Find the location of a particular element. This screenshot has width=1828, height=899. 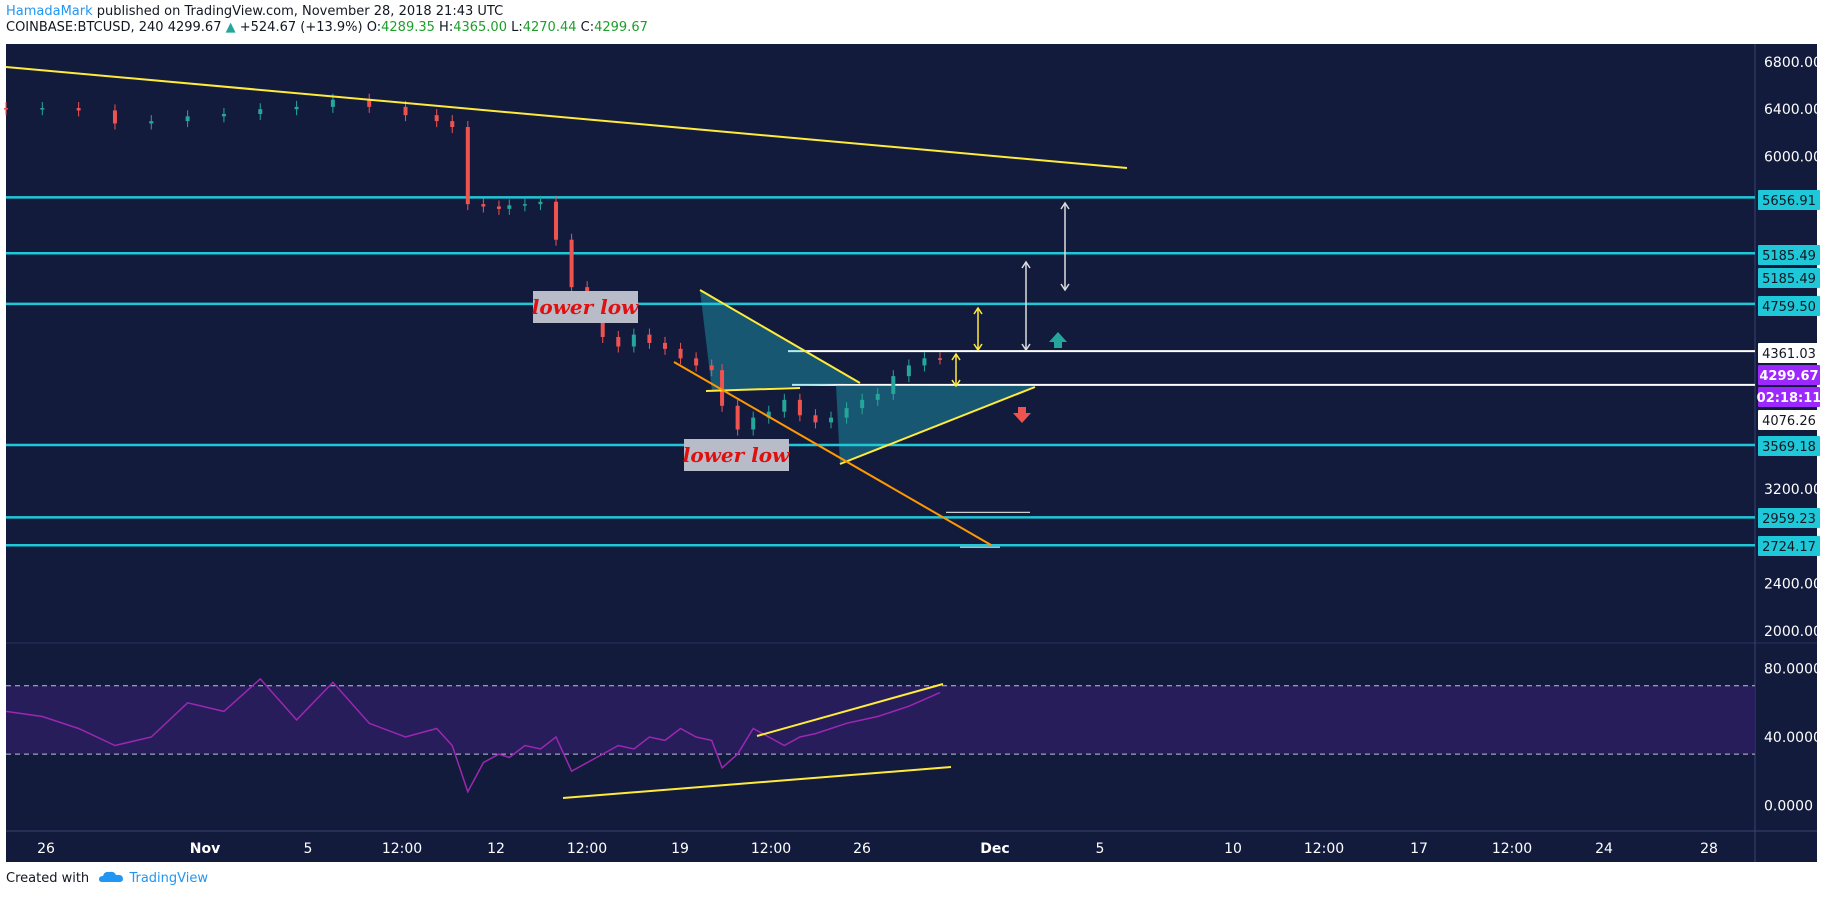

ascending-support-line is located at coordinates (937, 425).